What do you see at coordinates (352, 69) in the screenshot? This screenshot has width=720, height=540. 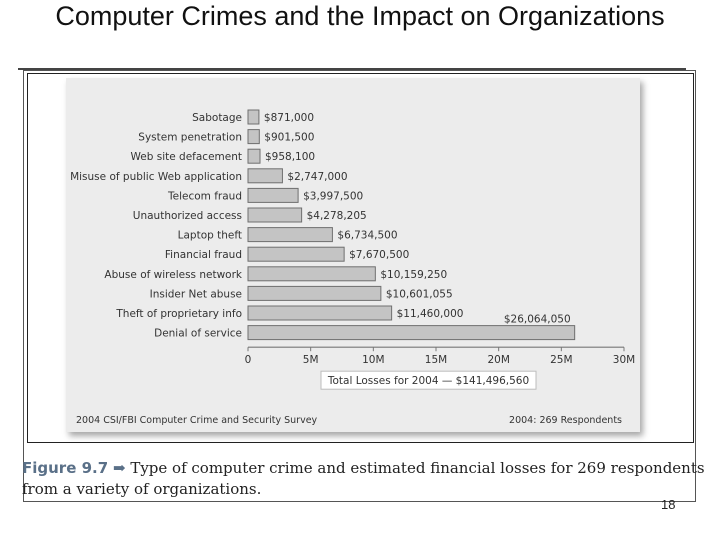 I see `frame-top-rule` at bounding box center [352, 69].